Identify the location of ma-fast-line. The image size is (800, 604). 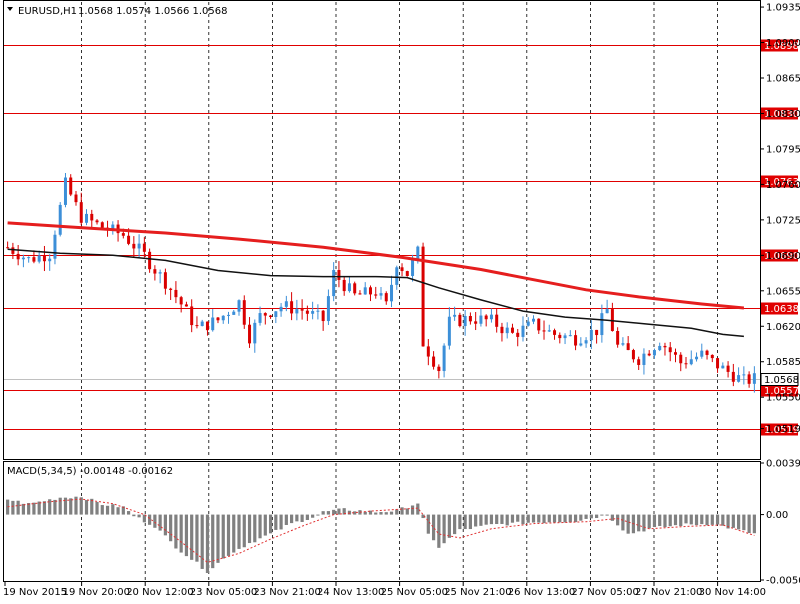
(375, 293).